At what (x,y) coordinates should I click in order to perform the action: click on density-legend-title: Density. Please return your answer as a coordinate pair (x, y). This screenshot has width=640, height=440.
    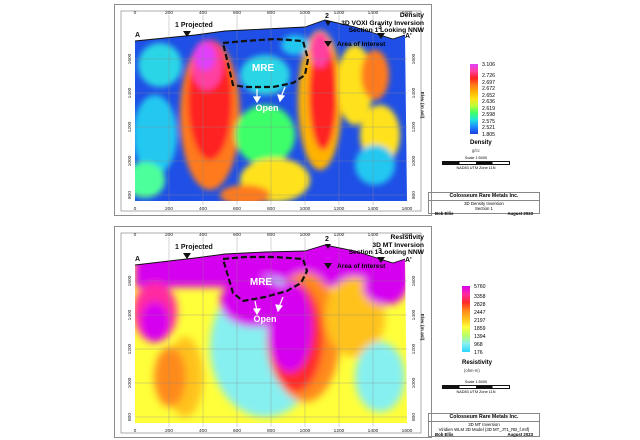
    Looking at the image, I should click on (481, 143).